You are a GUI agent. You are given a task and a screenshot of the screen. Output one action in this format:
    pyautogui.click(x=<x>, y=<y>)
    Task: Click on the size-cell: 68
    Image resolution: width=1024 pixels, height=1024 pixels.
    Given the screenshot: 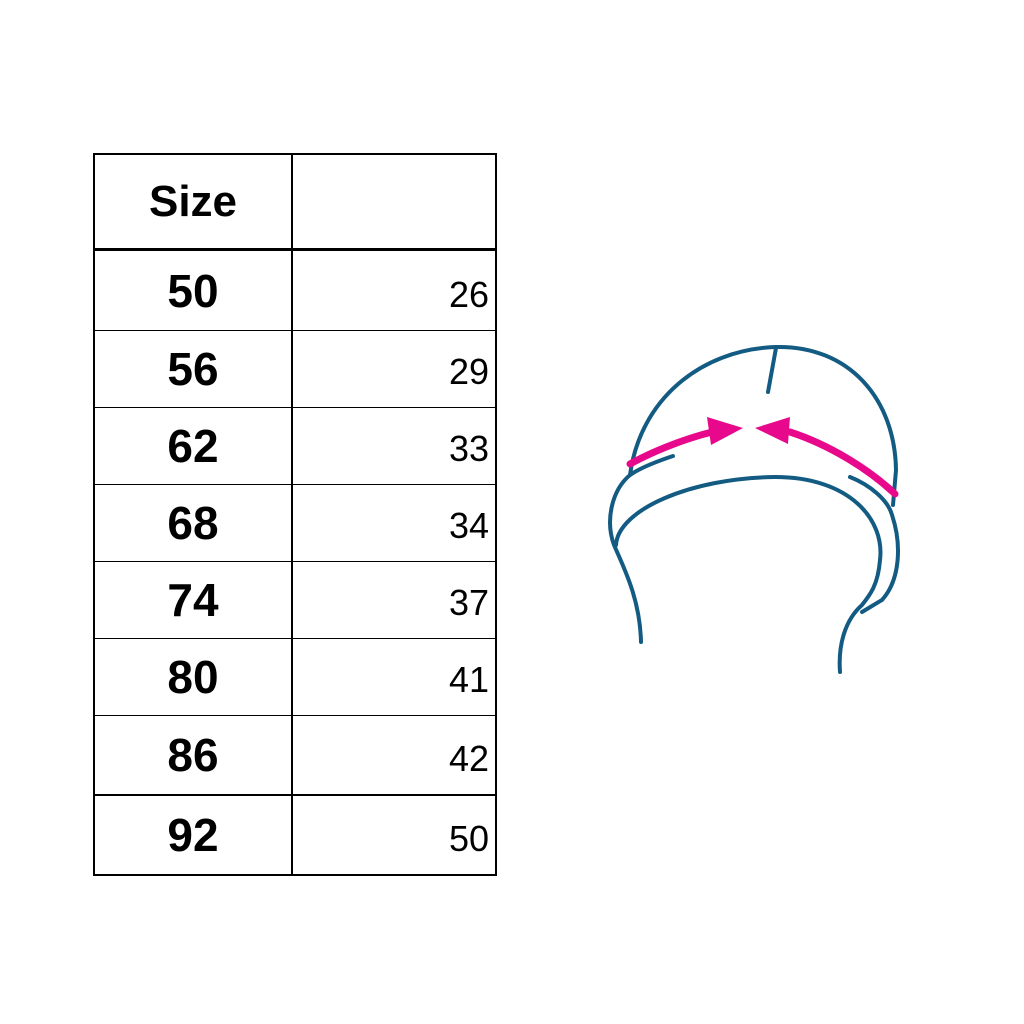 What is the action you would take?
    pyautogui.click(x=193, y=523)
    